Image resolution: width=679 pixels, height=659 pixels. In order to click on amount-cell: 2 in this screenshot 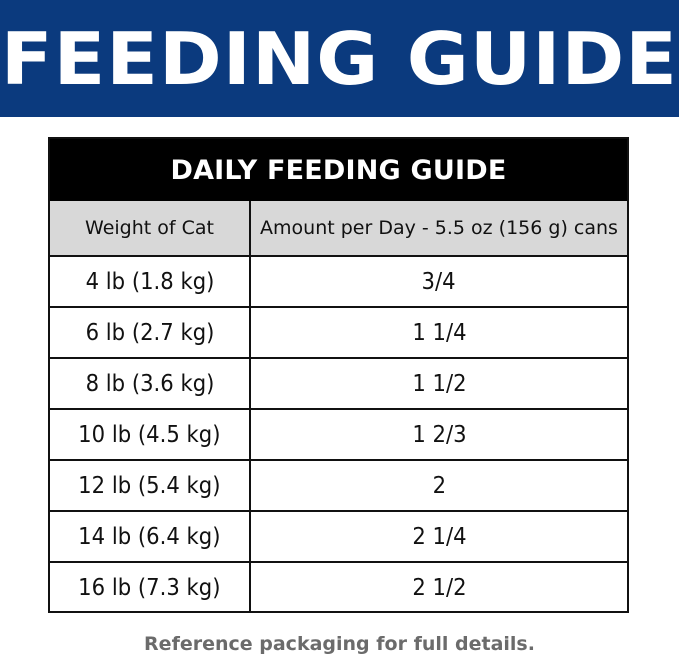, I will do `click(439, 485)`.